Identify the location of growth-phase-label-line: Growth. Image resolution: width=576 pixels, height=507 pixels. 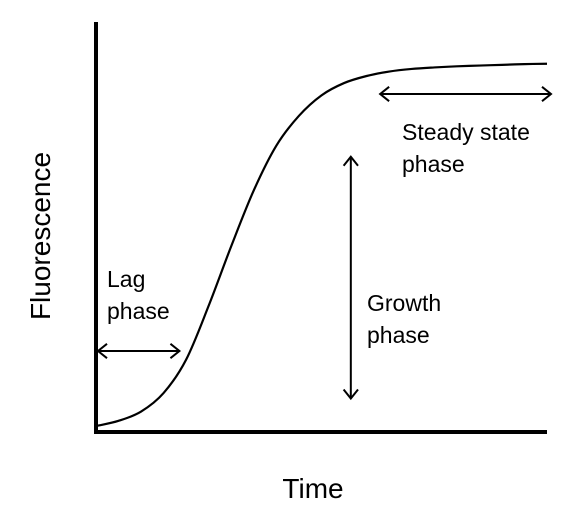
(404, 303).